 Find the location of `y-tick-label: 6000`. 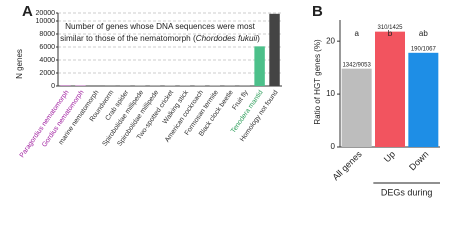

y-tick-label: 6000 is located at coordinates (47, 47).